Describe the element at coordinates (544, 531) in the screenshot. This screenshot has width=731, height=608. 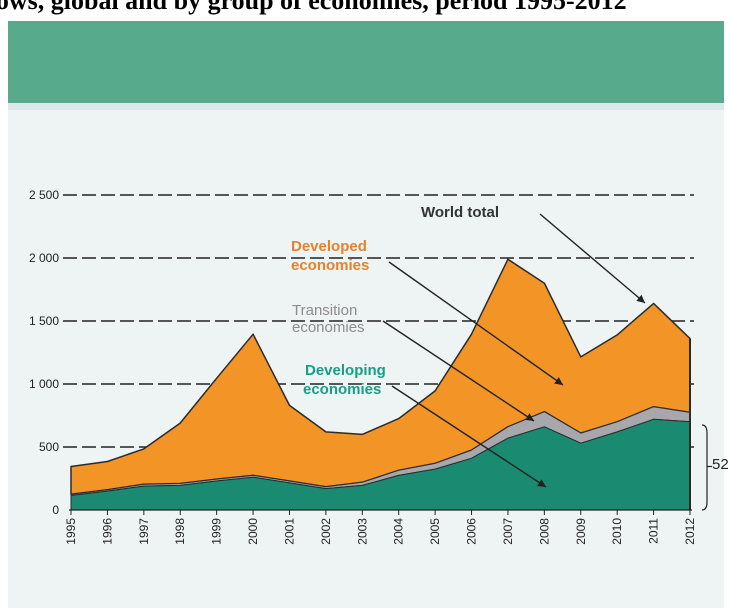
I see `x-tick-label: 2008` at that location.